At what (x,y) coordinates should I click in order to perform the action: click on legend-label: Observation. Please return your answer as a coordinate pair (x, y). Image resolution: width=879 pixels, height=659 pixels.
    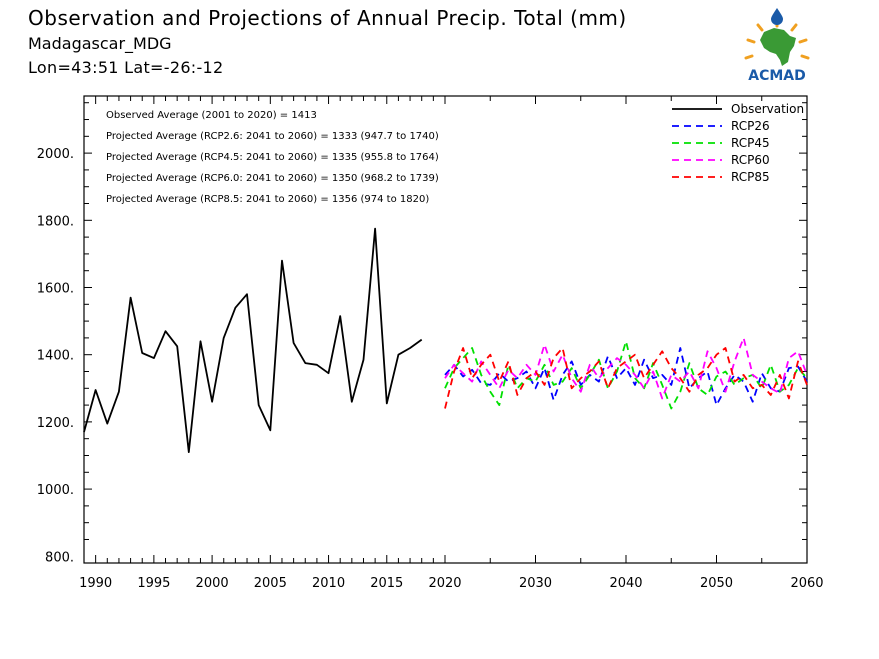
    Looking at the image, I should click on (767, 109).